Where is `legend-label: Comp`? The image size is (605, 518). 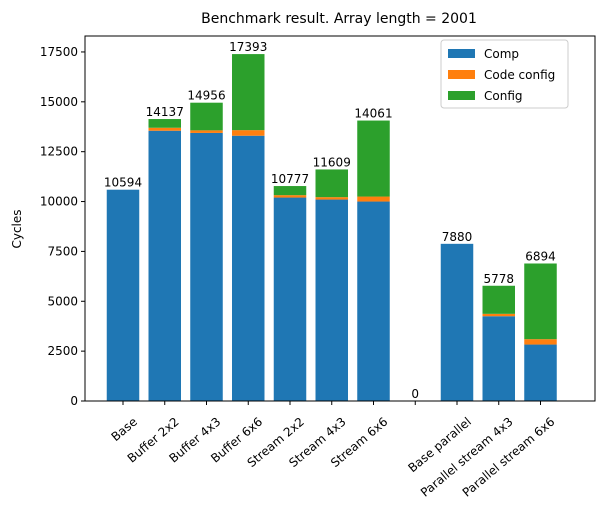
legend-label: Comp is located at coordinates (501, 54).